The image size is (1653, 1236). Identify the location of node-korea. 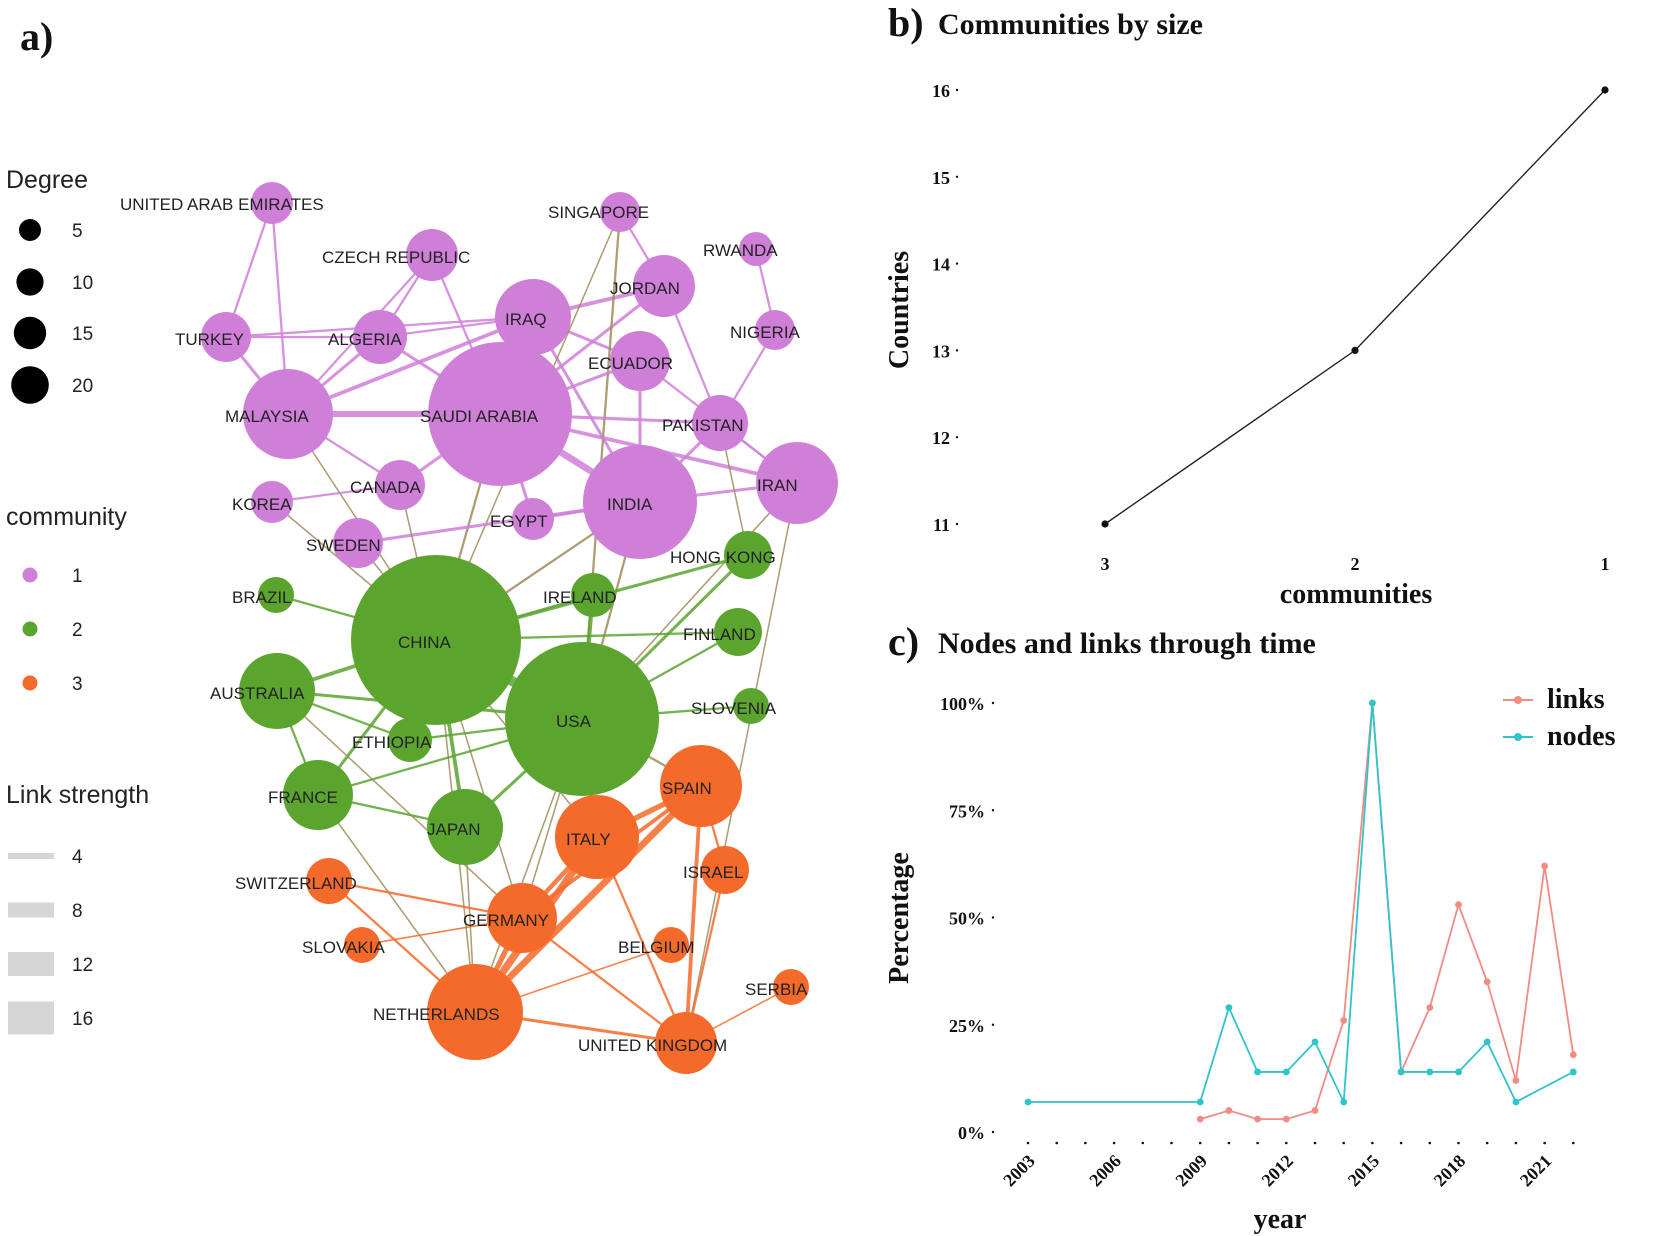
(272, 502).